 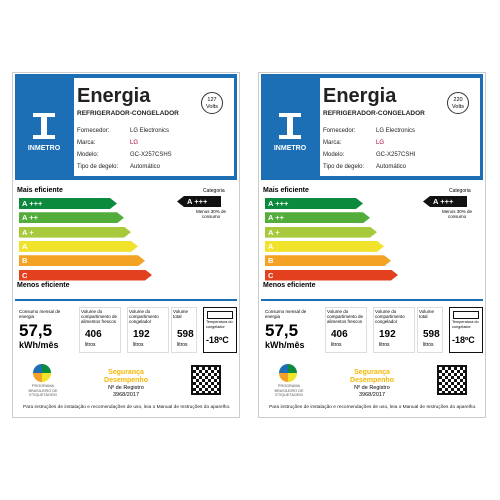 I want to click on field-label: Tipo de degelo:, so click(x=344, y=167).